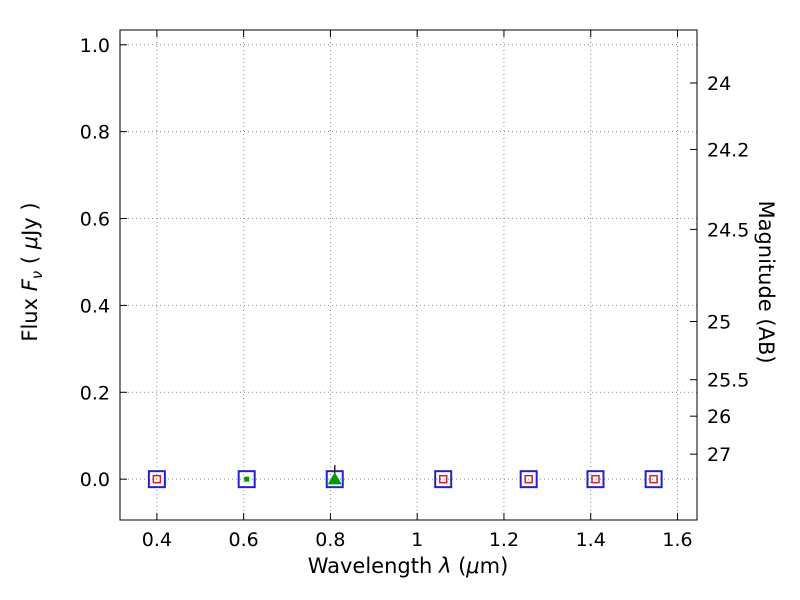 Image resolution: width=800 pixels, height=600 pixels. I want to click on magnitude-axis-label-text: Magnitude (AB), so click(766, 282).